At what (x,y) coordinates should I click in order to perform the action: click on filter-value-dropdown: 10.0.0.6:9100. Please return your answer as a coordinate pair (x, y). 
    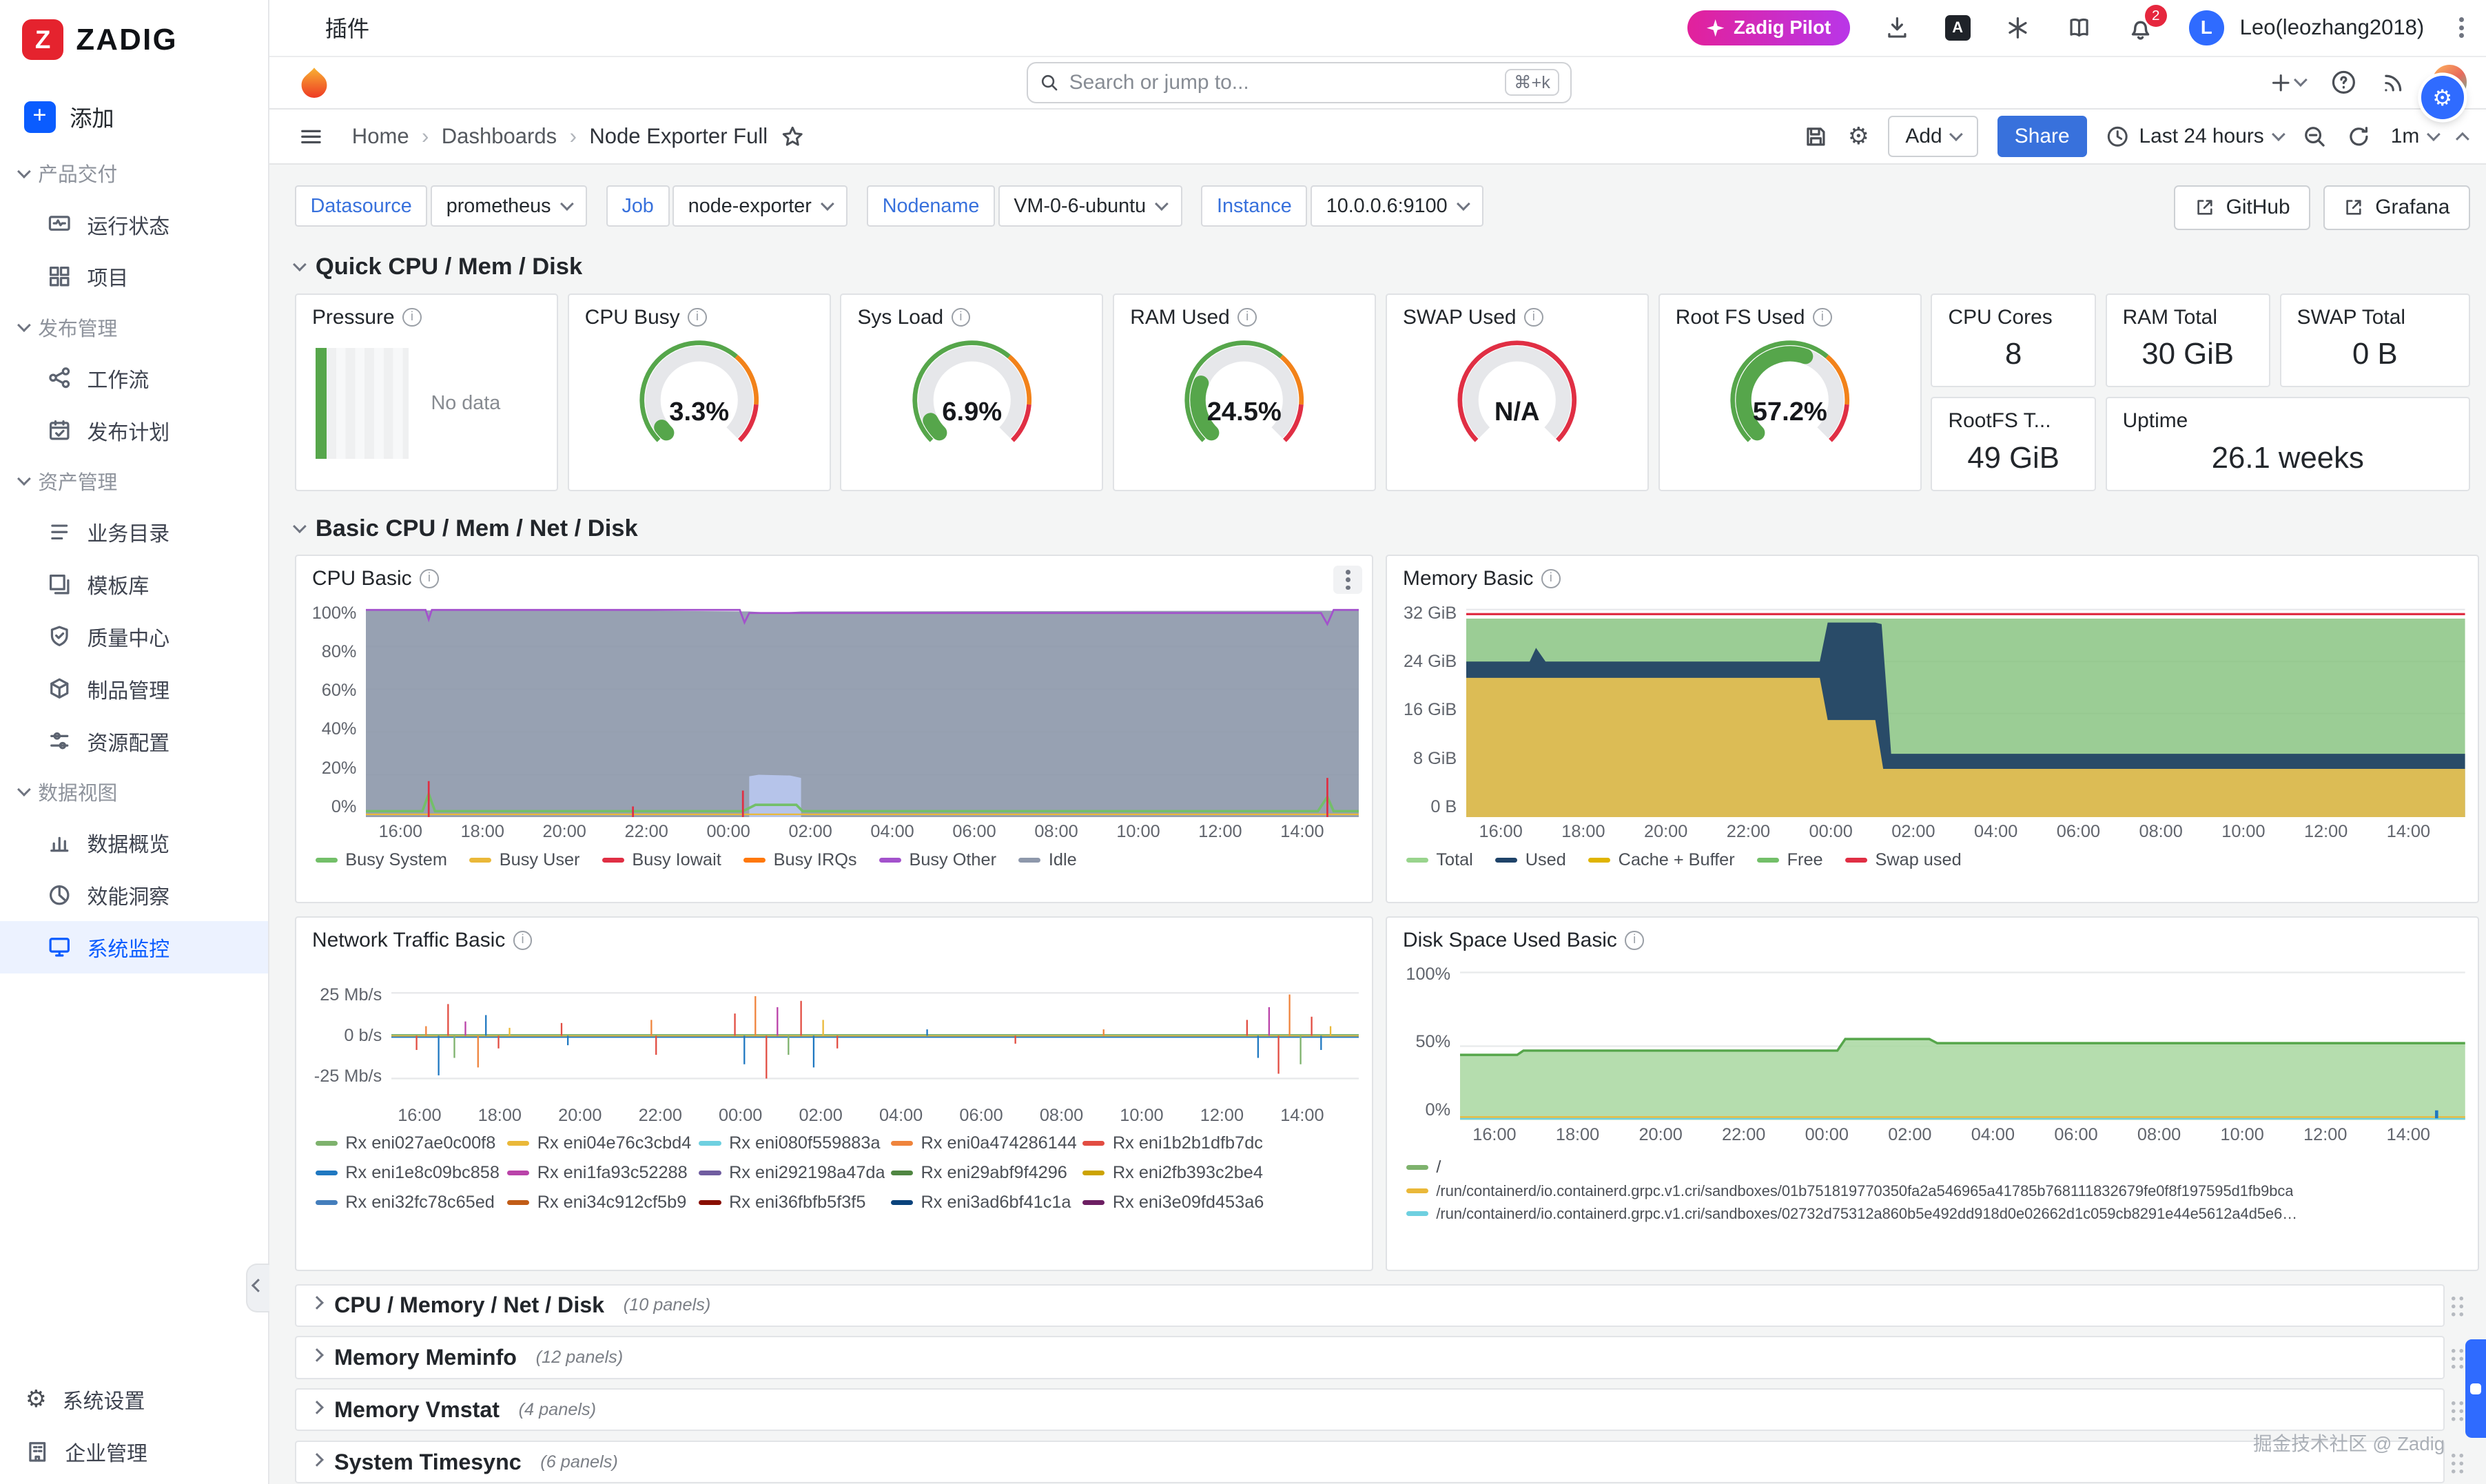
    Looking at the image, I should click on (1397, 206).